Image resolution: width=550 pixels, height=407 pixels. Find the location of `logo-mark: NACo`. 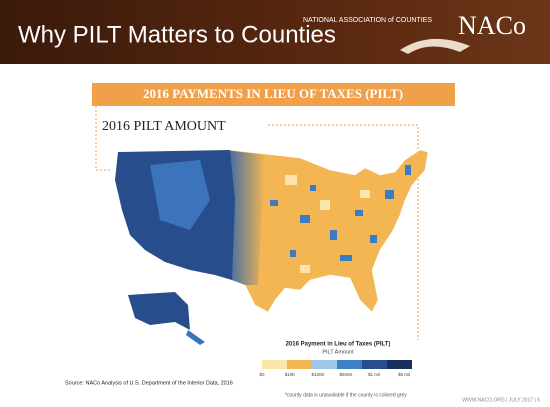

logo-mark: NACo is located at coordinates (492, 25).